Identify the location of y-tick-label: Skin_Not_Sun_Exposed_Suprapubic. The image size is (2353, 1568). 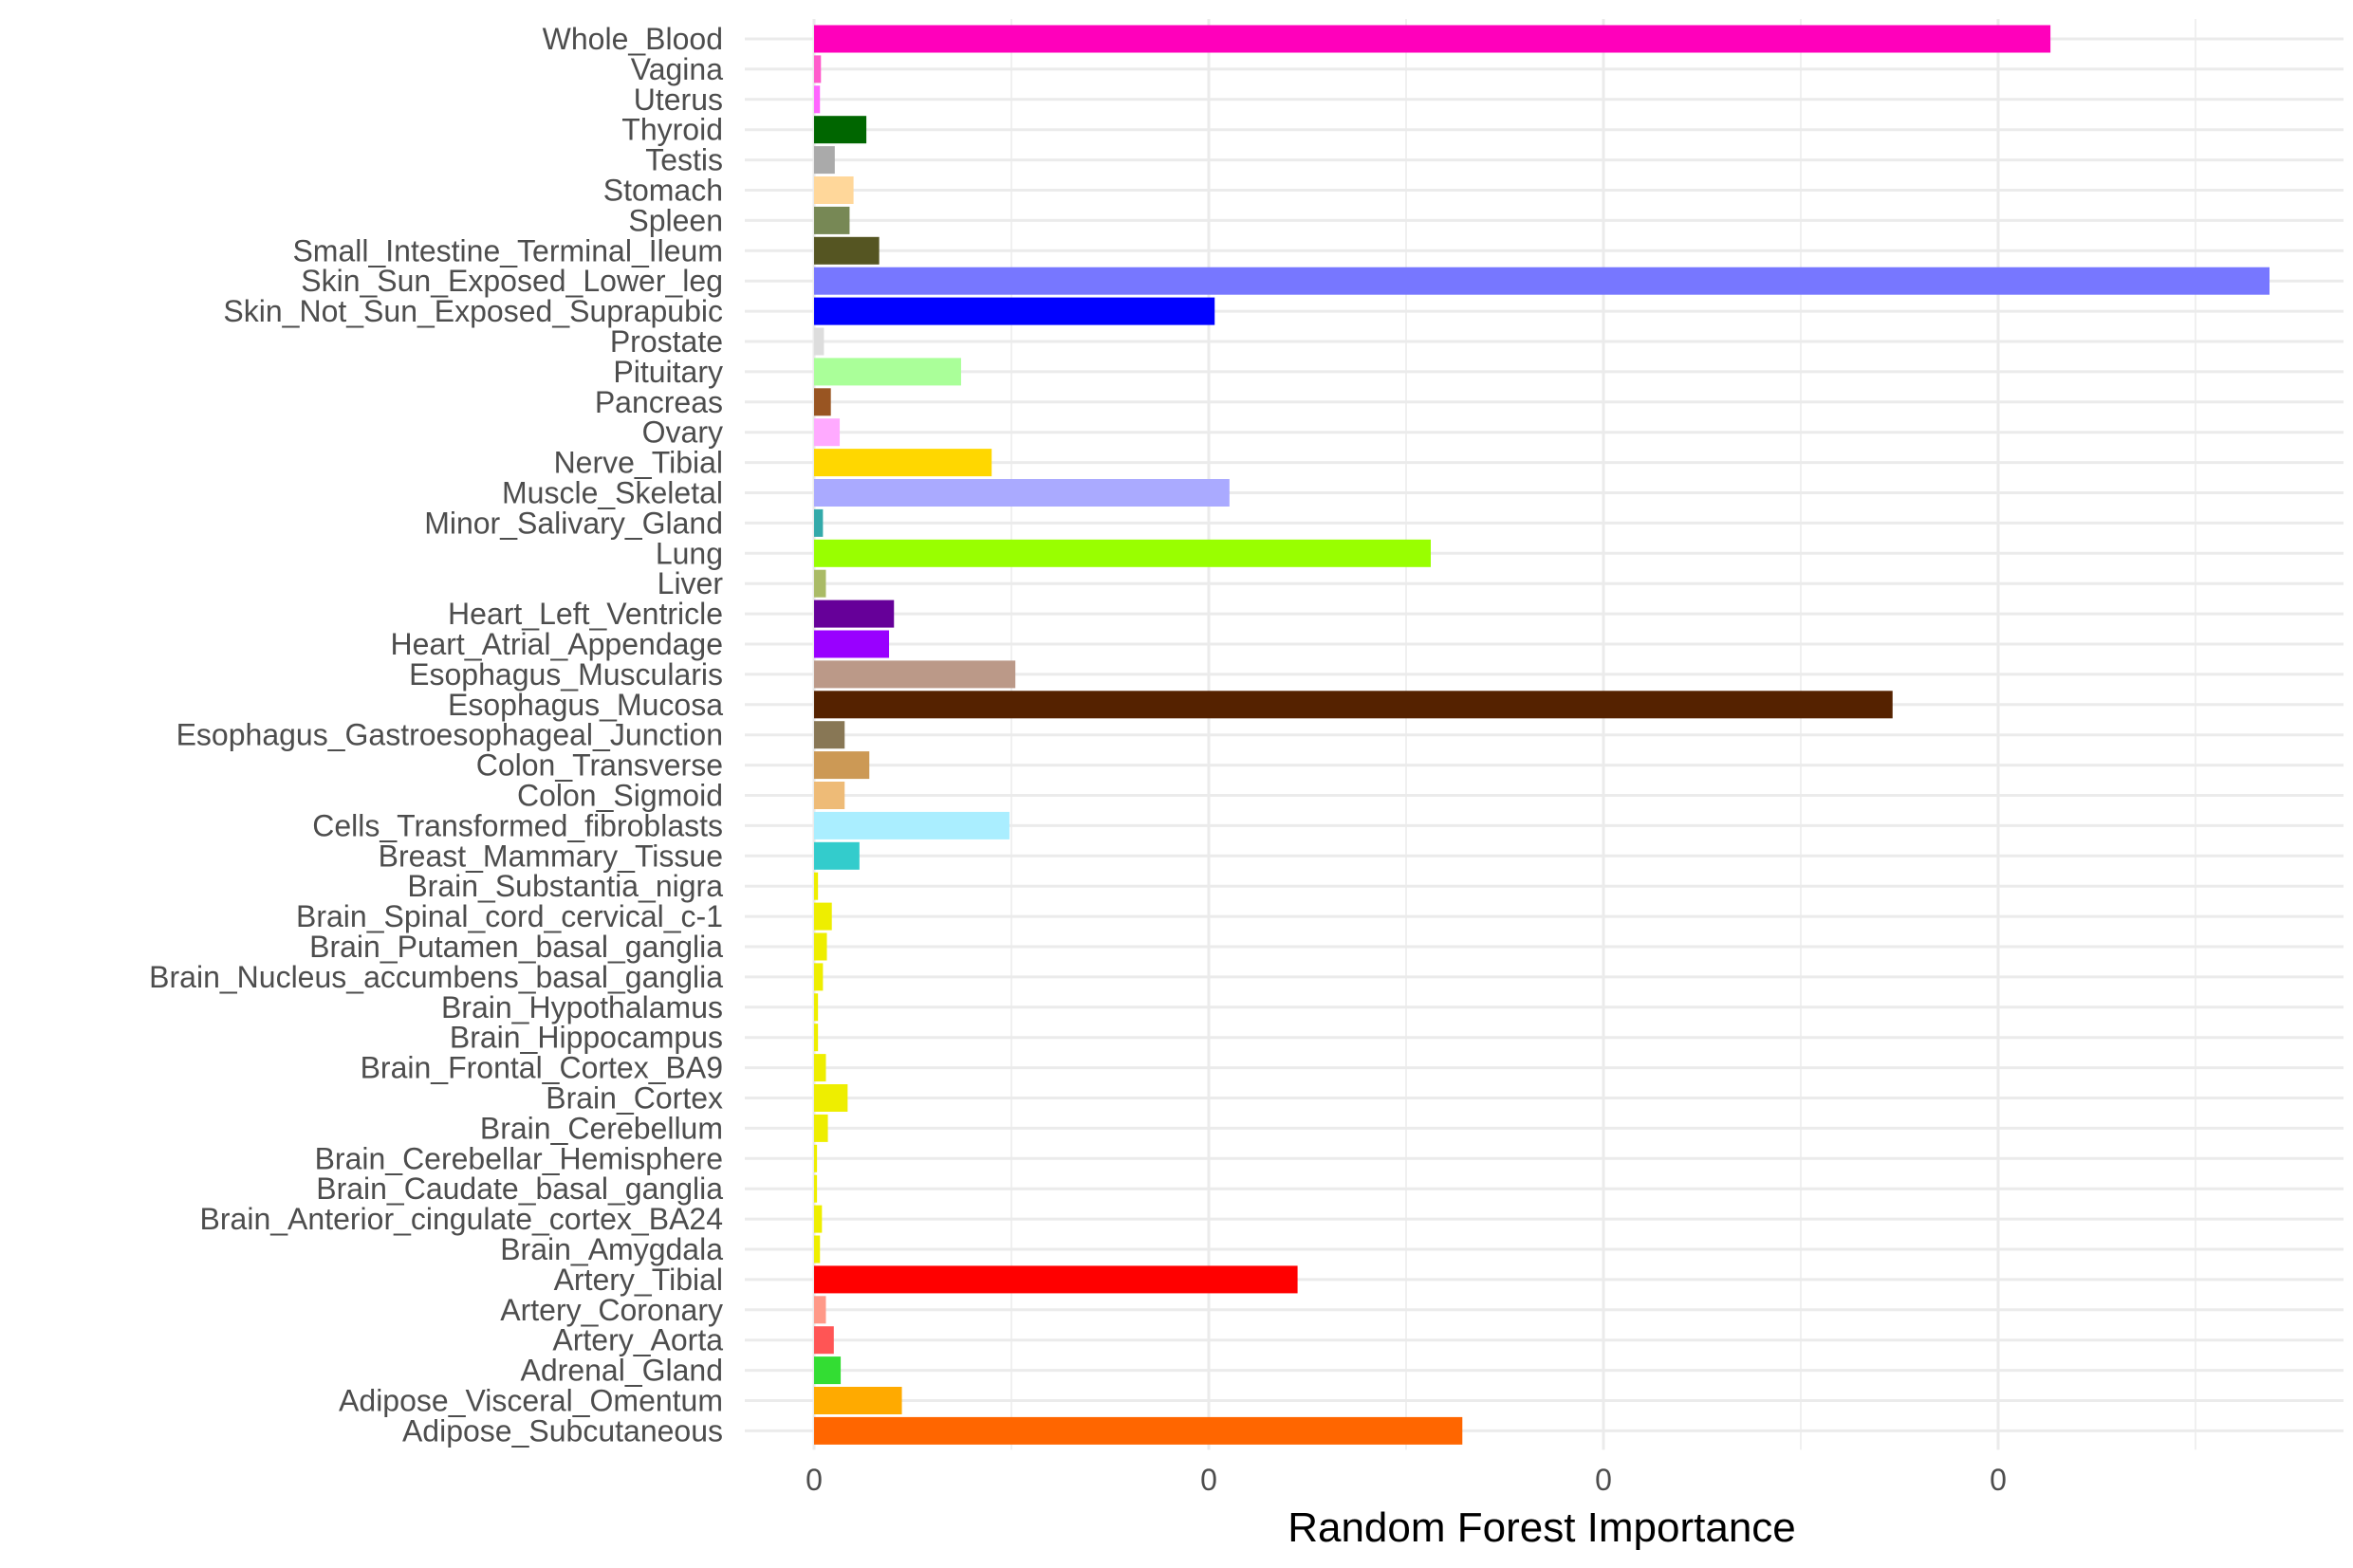
(473, 311).